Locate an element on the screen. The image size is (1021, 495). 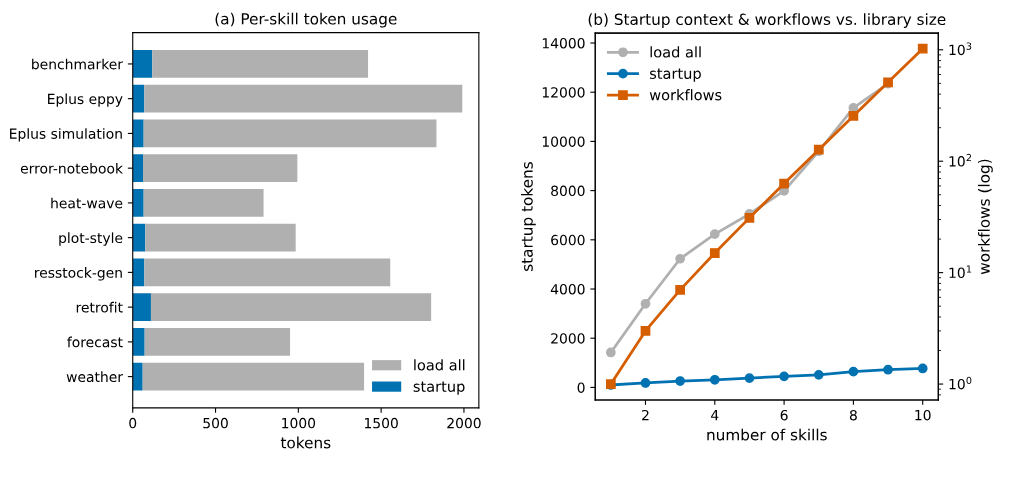
y2-tick-label: 10$^{2}$ is located at coordinates (960, 160).